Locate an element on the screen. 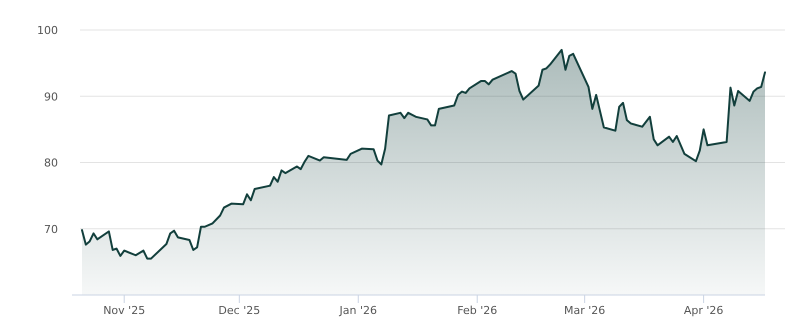  x-tick-label: Dec '25 is located at coordinates (239, 310).